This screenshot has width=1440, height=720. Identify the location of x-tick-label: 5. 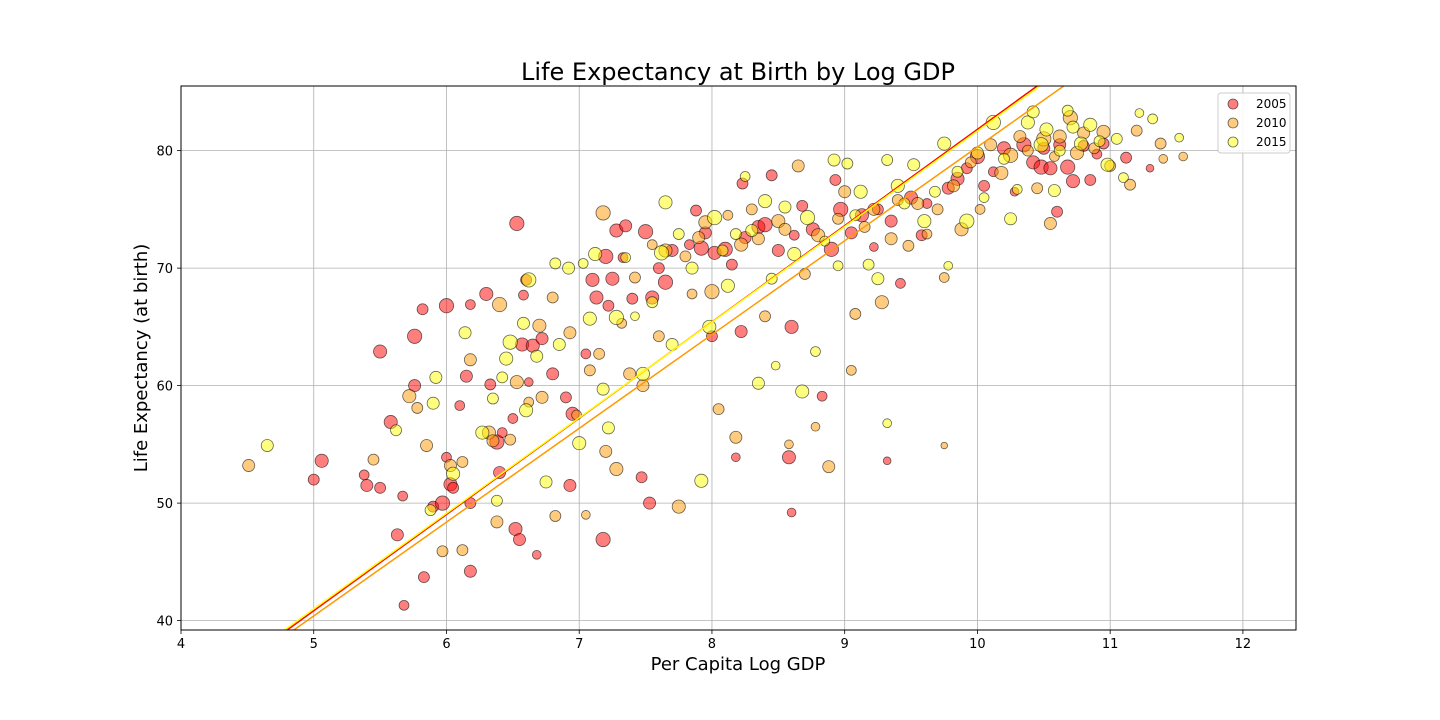
(314, 644).